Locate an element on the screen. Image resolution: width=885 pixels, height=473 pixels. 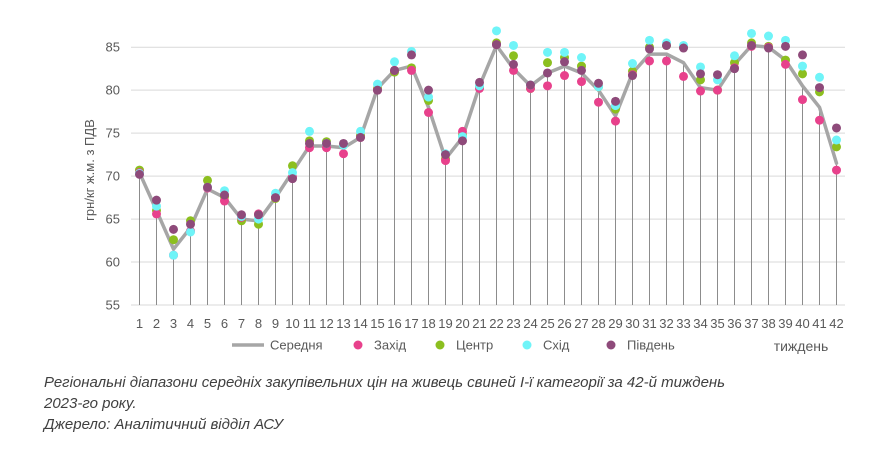
legend-label: Схід is located at coordinates (556, 345).